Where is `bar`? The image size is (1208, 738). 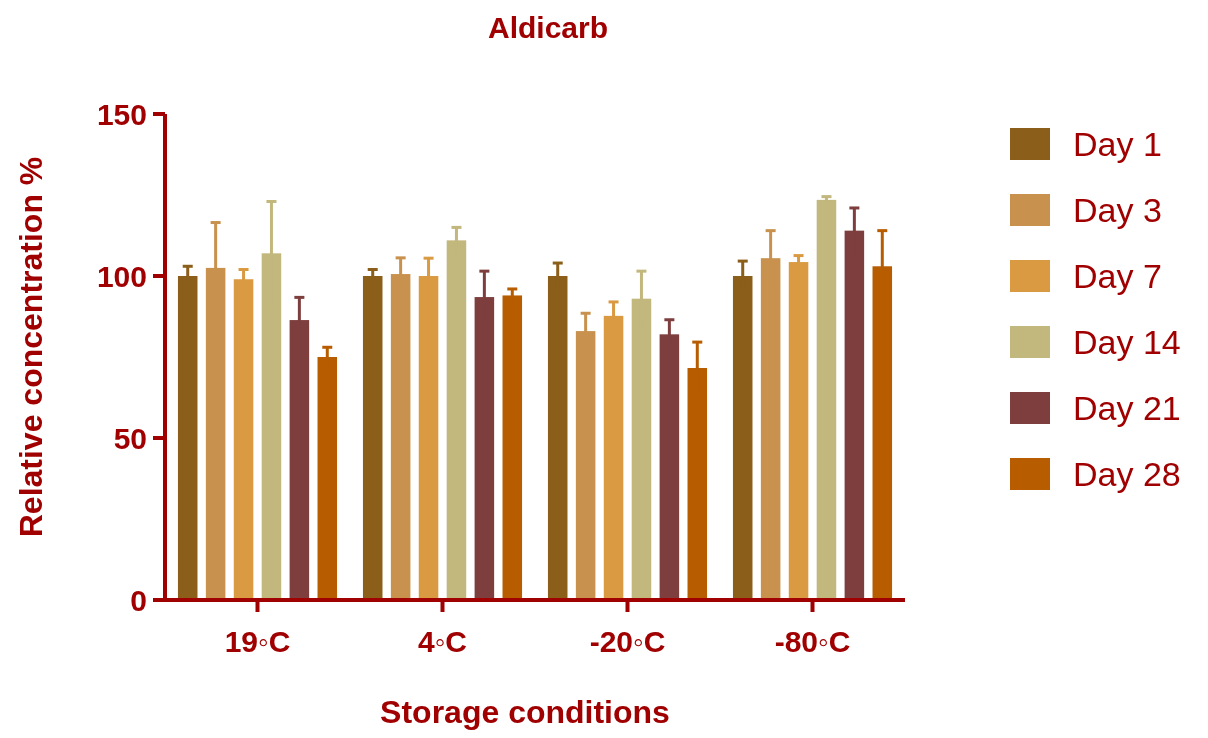 bar is located at coordinates (826, 399).